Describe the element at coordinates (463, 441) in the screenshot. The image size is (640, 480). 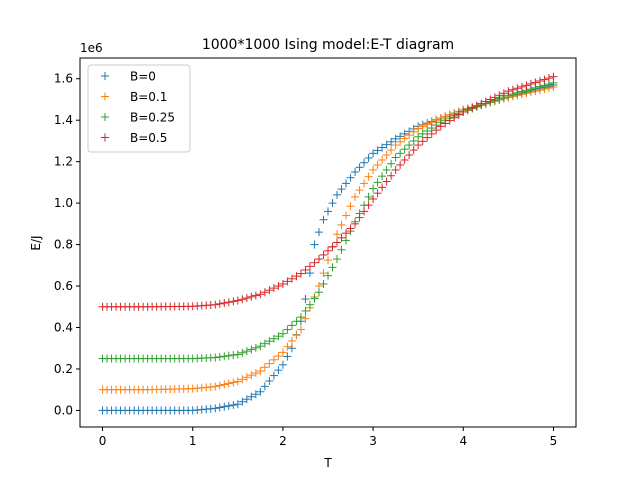
I see `x-tick-label: 4` at that location.